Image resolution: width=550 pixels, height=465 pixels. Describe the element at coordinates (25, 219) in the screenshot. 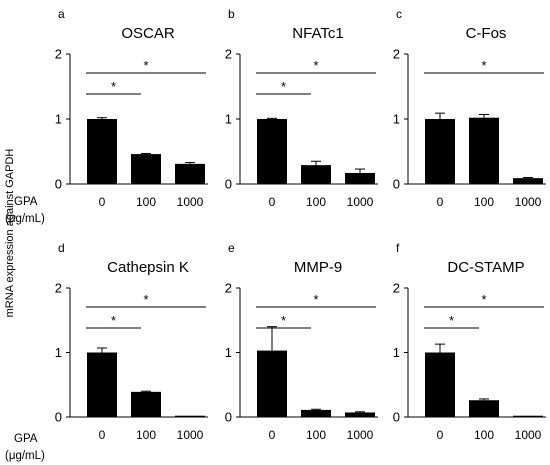

I see `x-axis-title-top-unit: (μg/mL)` at that location.